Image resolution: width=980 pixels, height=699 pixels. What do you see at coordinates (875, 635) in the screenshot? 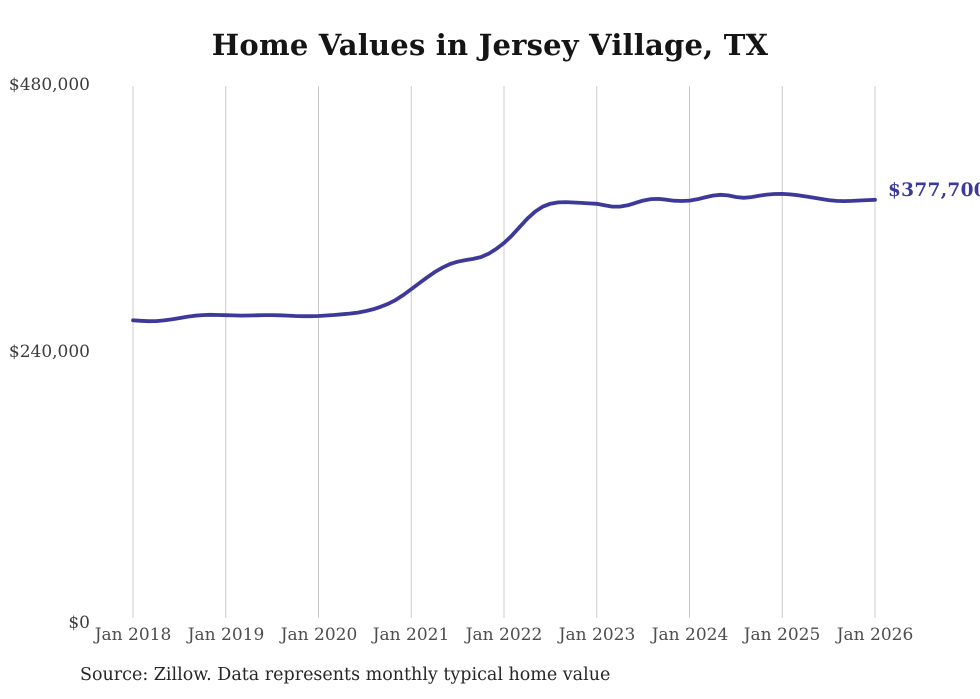
I see `x-axis-tick-jan-2026: Jan 2026` at bounding box center [875, 635].